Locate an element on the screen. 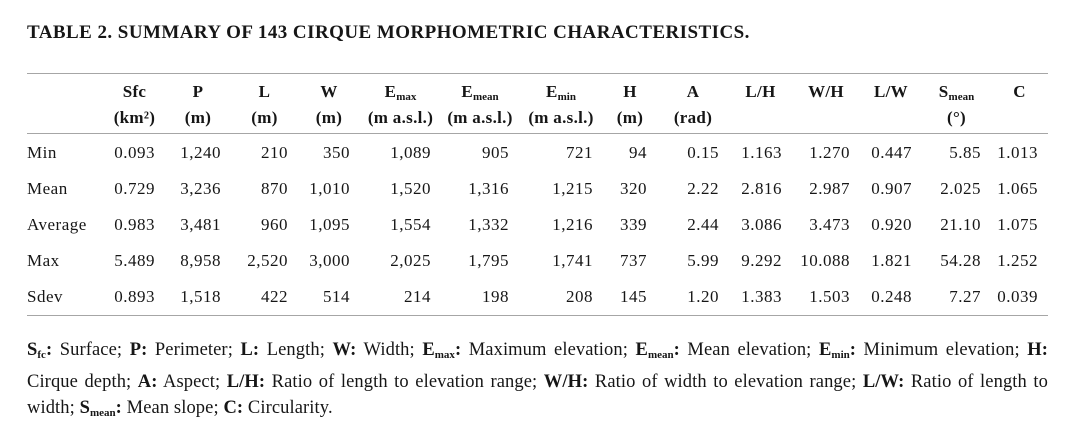  table-cell: 0.907 is located at coordinates (891, 188).